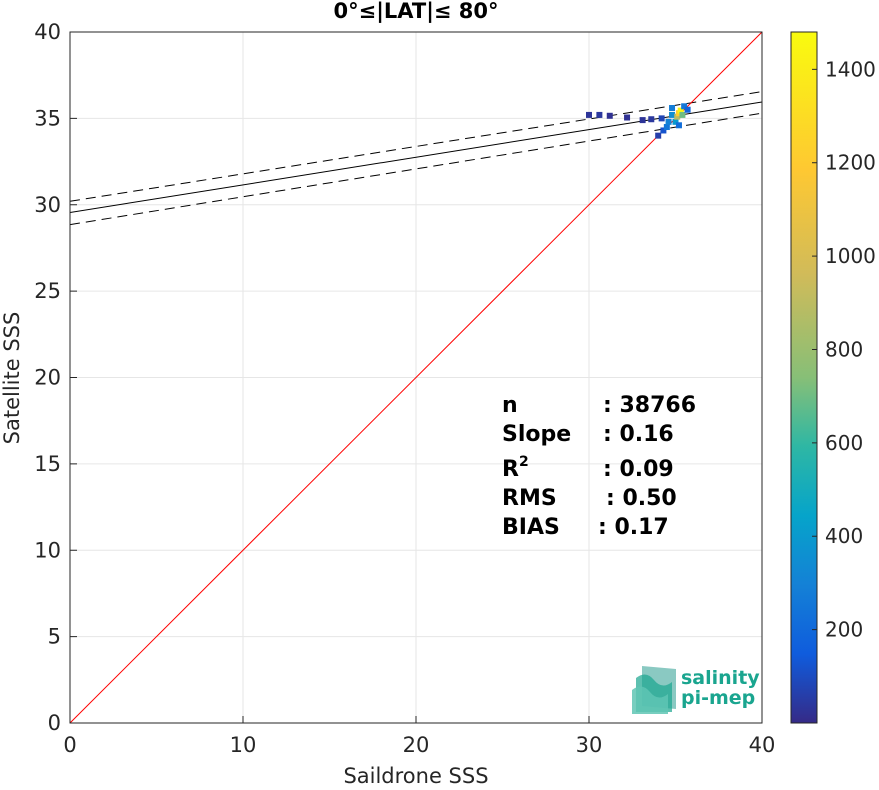 The width and height of the screenshot is (879, 790). I want to click on stat-bias-value: : 0.17, so click(633, 527).